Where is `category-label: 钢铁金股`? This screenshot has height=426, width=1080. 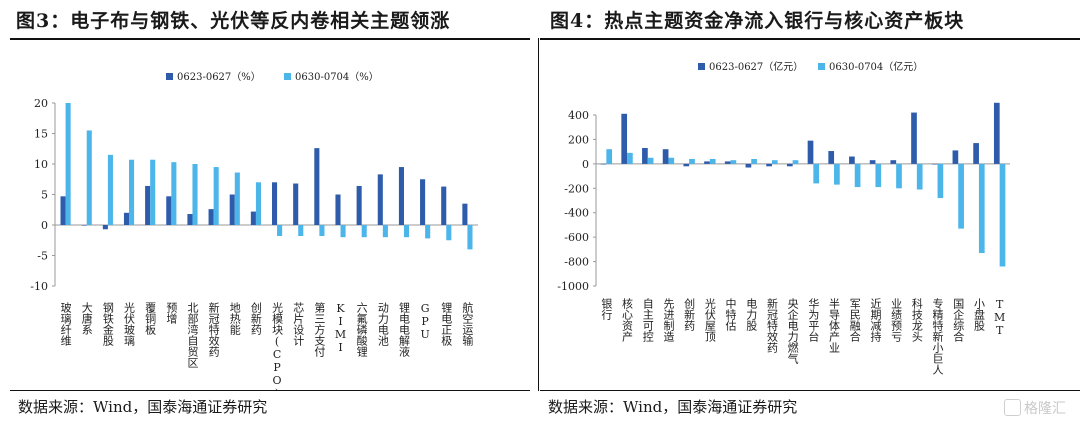 category-label: 钢铁金股 is located at coordinates (107, 324).